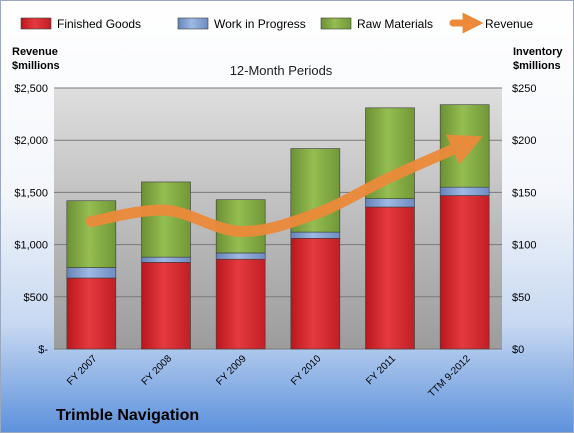  What do you see at coordinates (36, 298) in the screenshot?
I see `left-tick-label: $500` at bounding box center [36, 298].